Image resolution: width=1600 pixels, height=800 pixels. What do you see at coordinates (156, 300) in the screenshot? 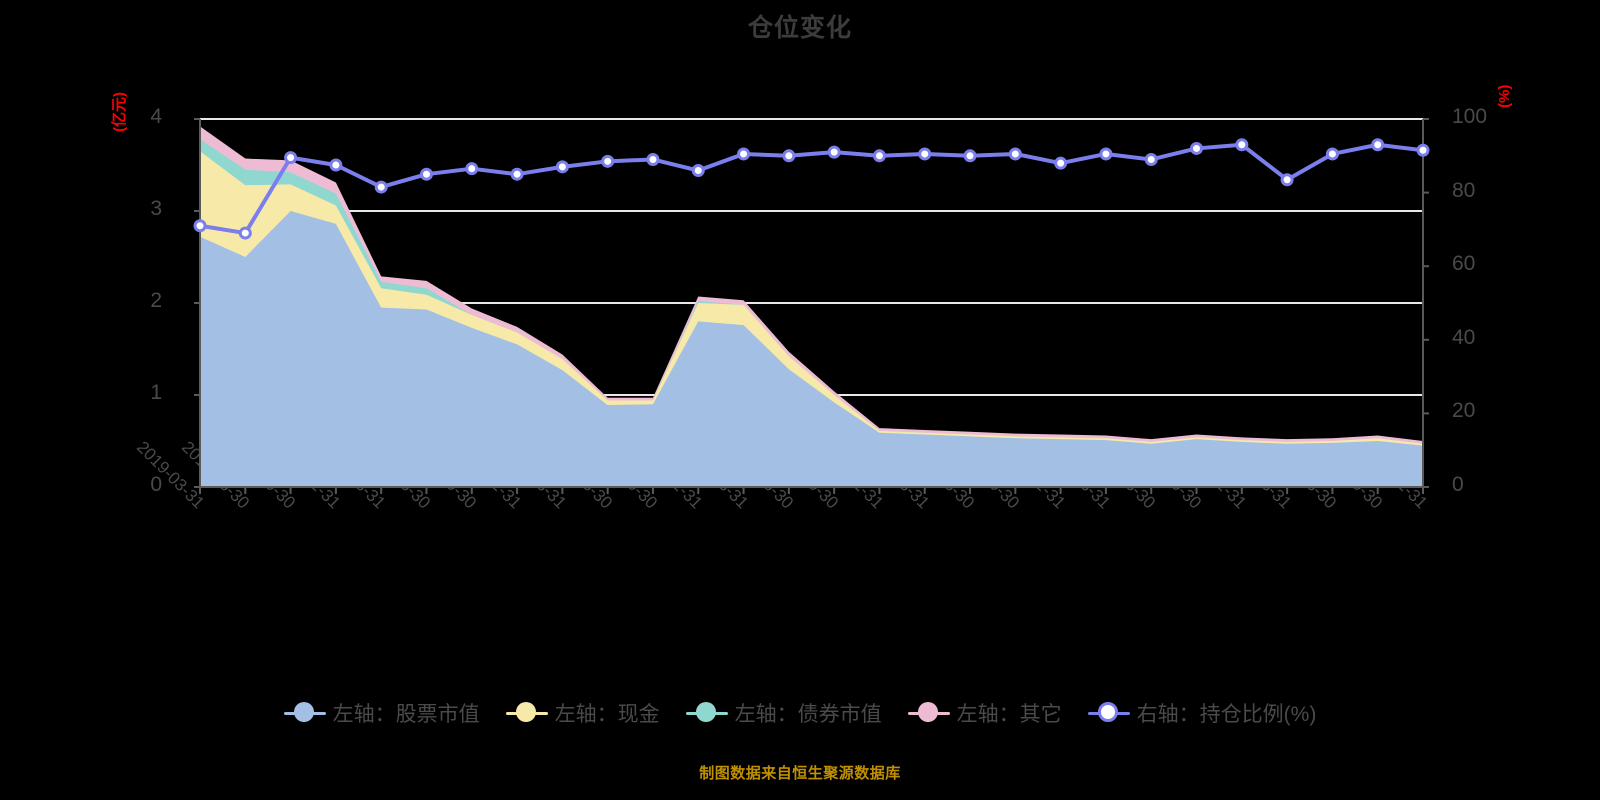
I see `left-axis-tick-2: 2` at bounding box center [156, 300].